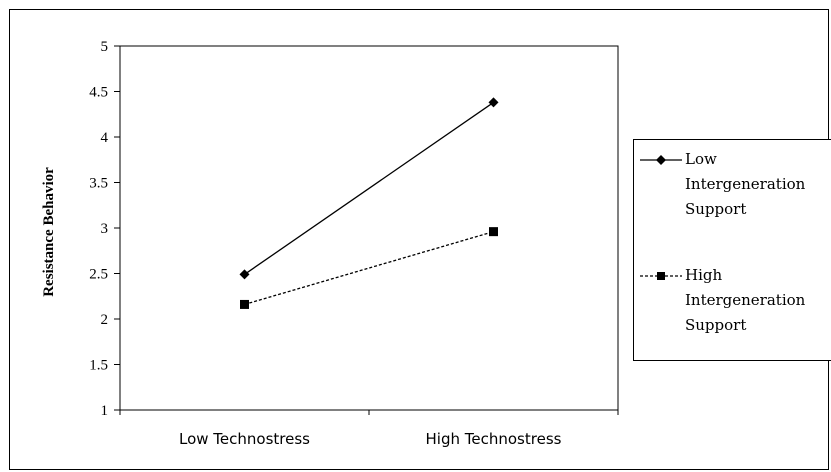  What do you see at coordinates (98, 184) in the screenshot?
I see `y-tick-label: 3.5` at bounding box center [98, 184].